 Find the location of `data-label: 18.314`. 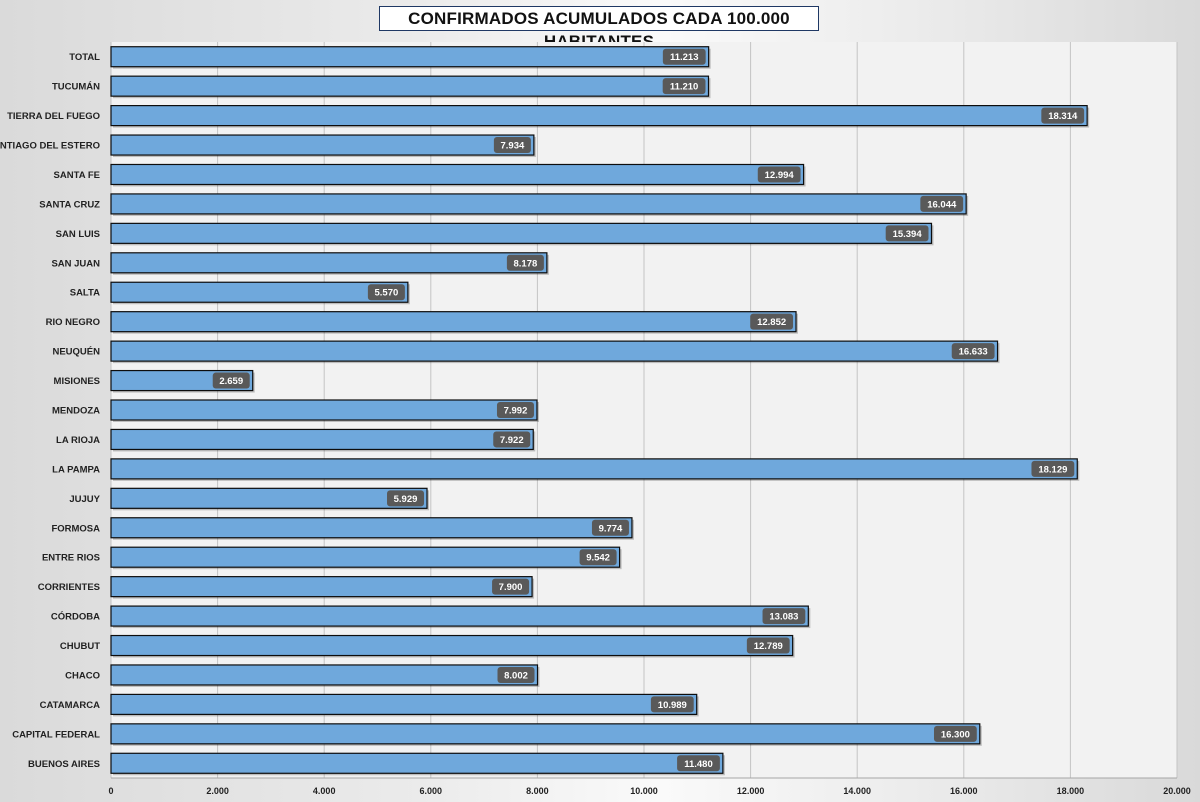

data-label: 18.314 is located at coordinates (1063, 116).